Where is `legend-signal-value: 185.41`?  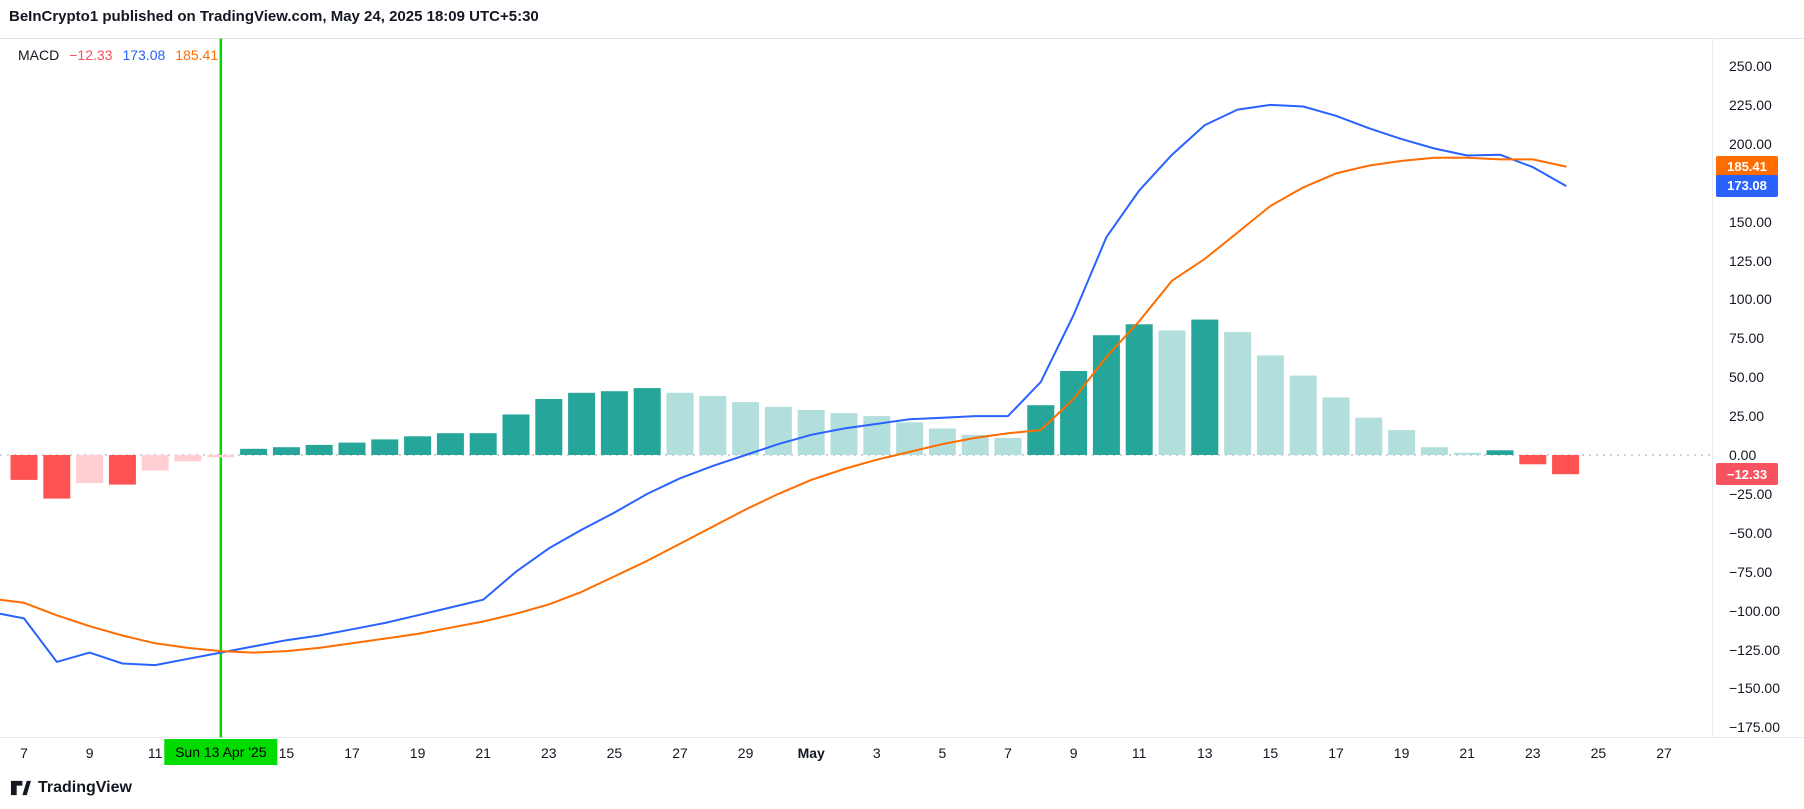
legend-signal-value: 185.41 is located at coordinates (197, 55).